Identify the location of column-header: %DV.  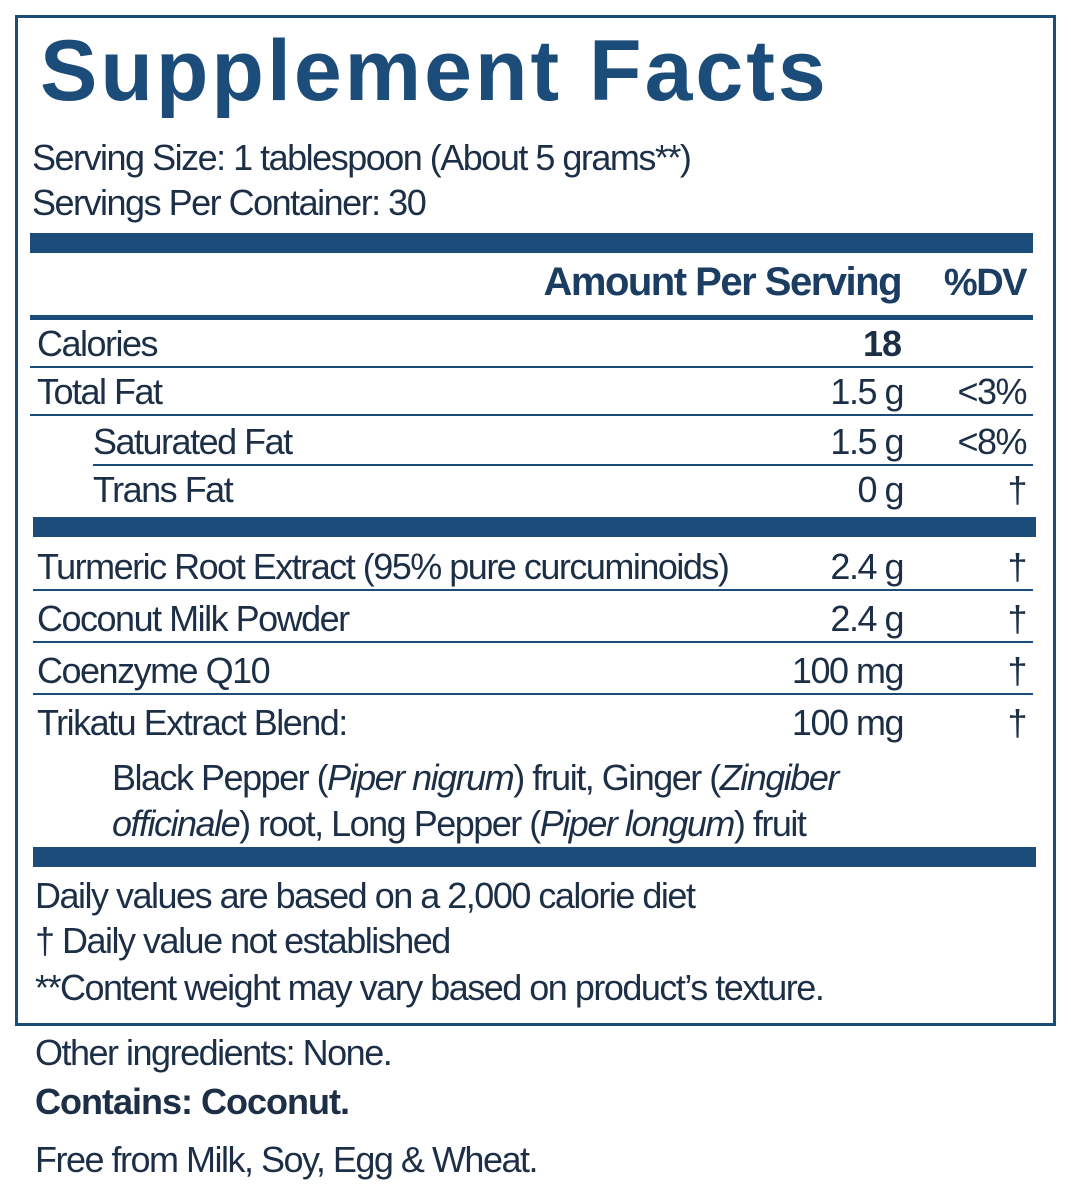
(985, 283).